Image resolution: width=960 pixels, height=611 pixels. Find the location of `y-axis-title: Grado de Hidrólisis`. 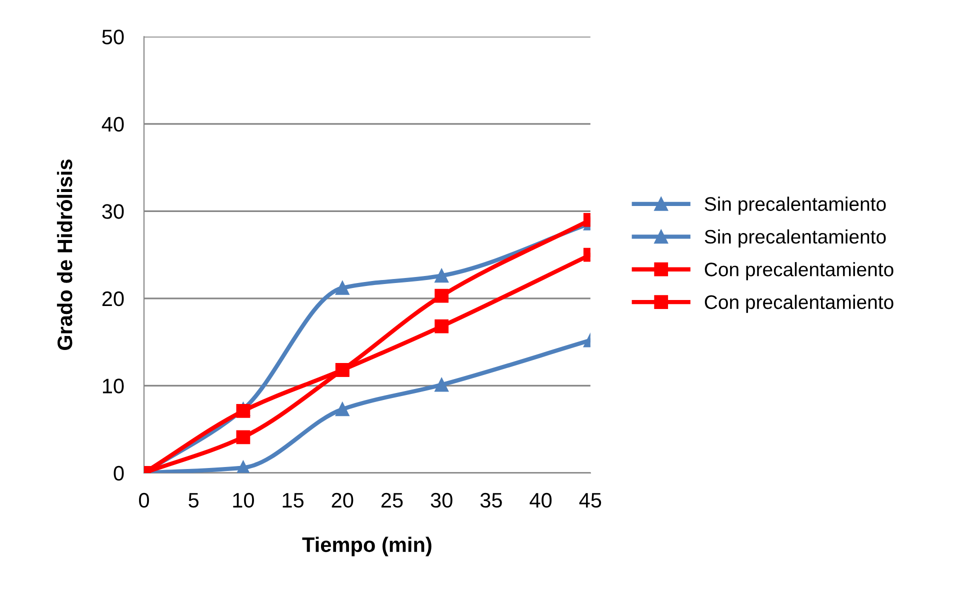

y-axis-title: Grado de Hidrólisis is located at coordinates (64, 255).